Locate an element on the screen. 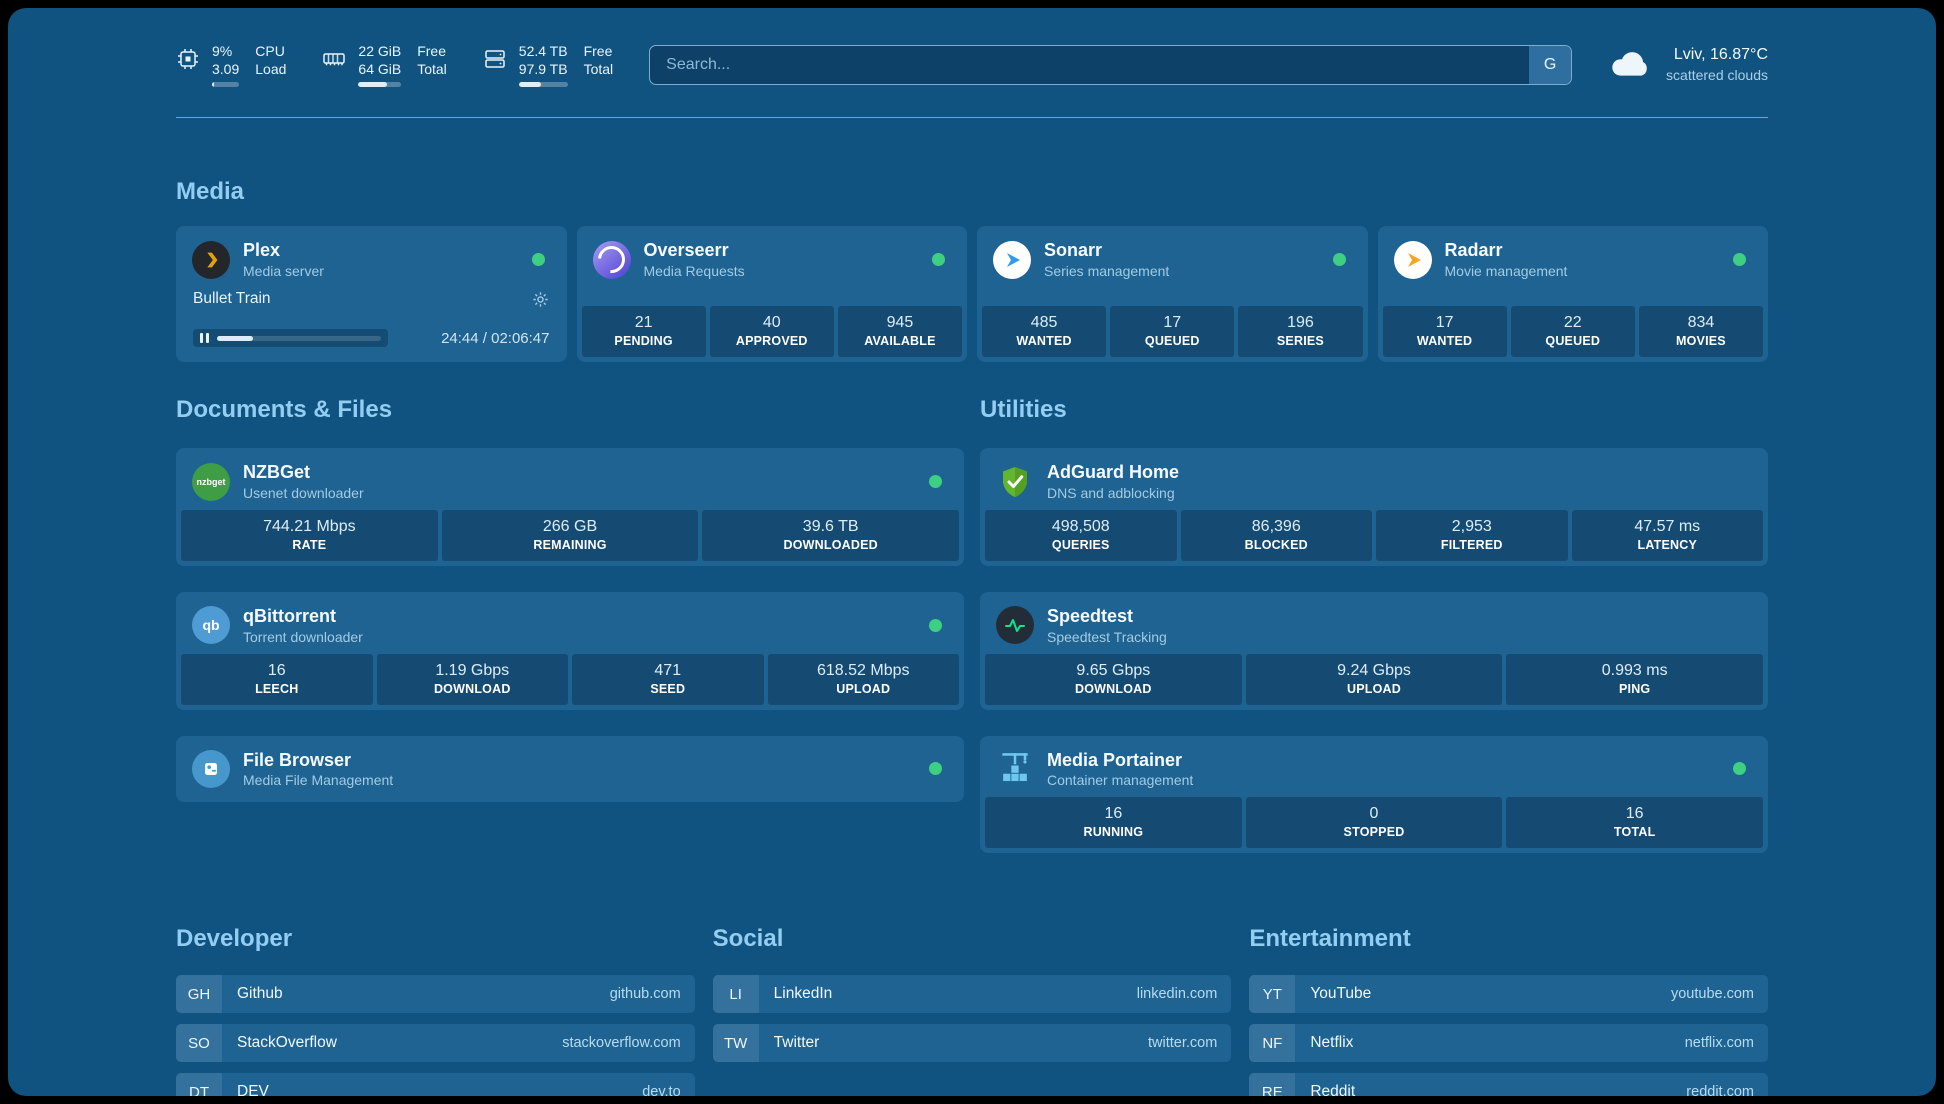  system-stats: 9% 3.09 CPU Load is located at coordinates (394, 65).